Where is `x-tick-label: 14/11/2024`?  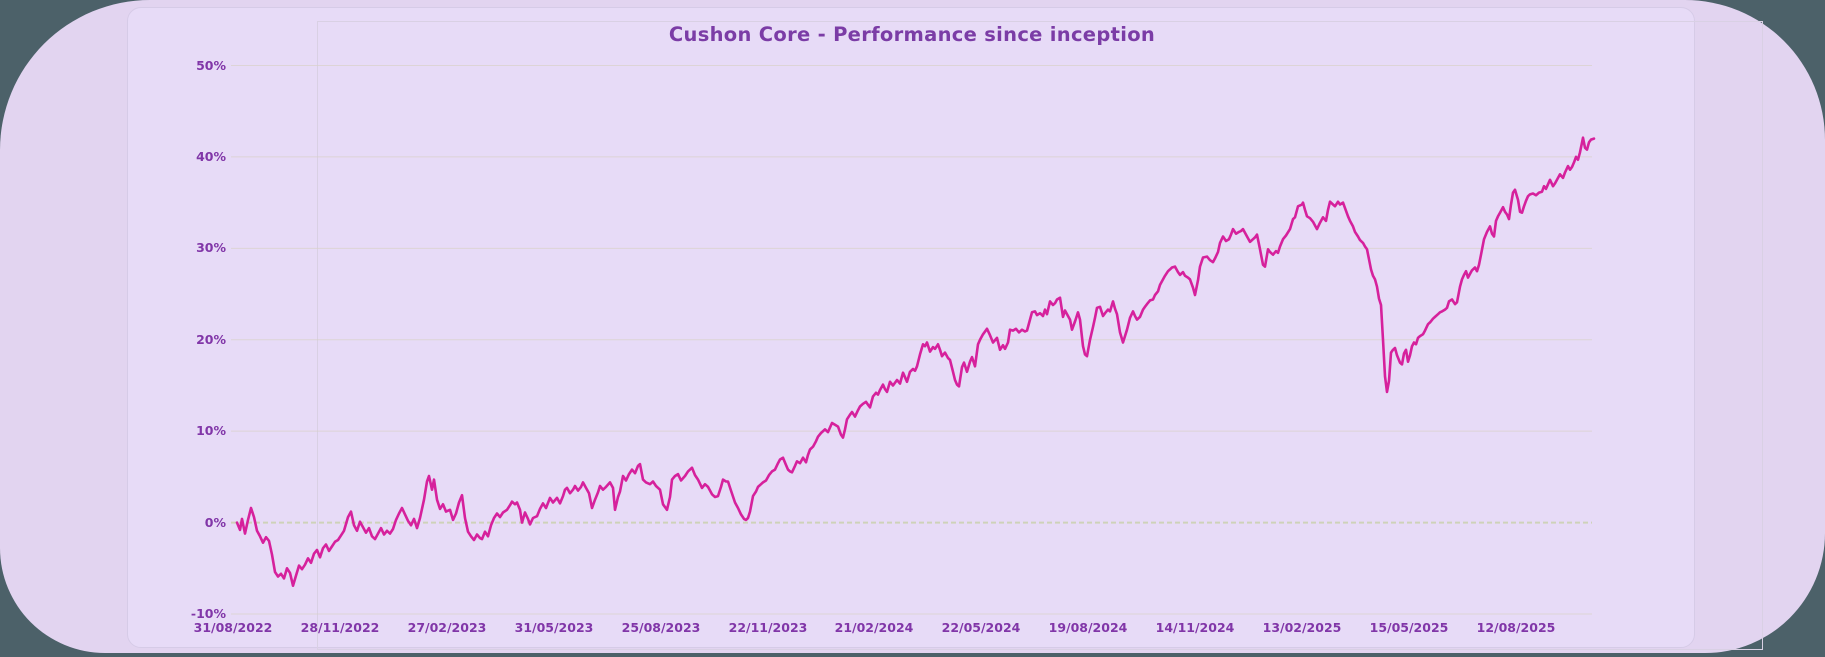
x-tick-label: 14/11/2024 is located at coordinates (1195, 627).